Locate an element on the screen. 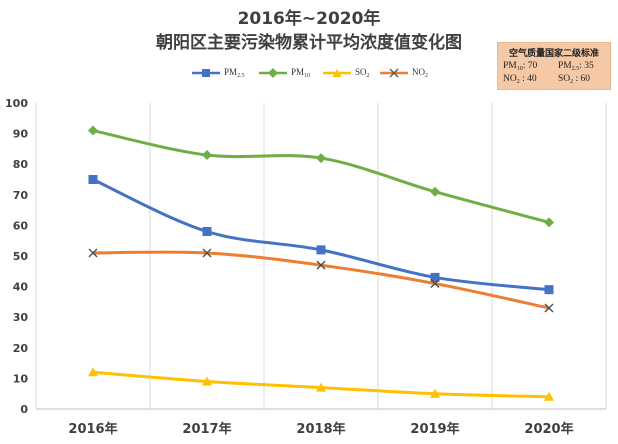 Image resolution: width=618 pixels, height=444 pixels. legend-swatch-pm25 is located at coordinates (206, 73).